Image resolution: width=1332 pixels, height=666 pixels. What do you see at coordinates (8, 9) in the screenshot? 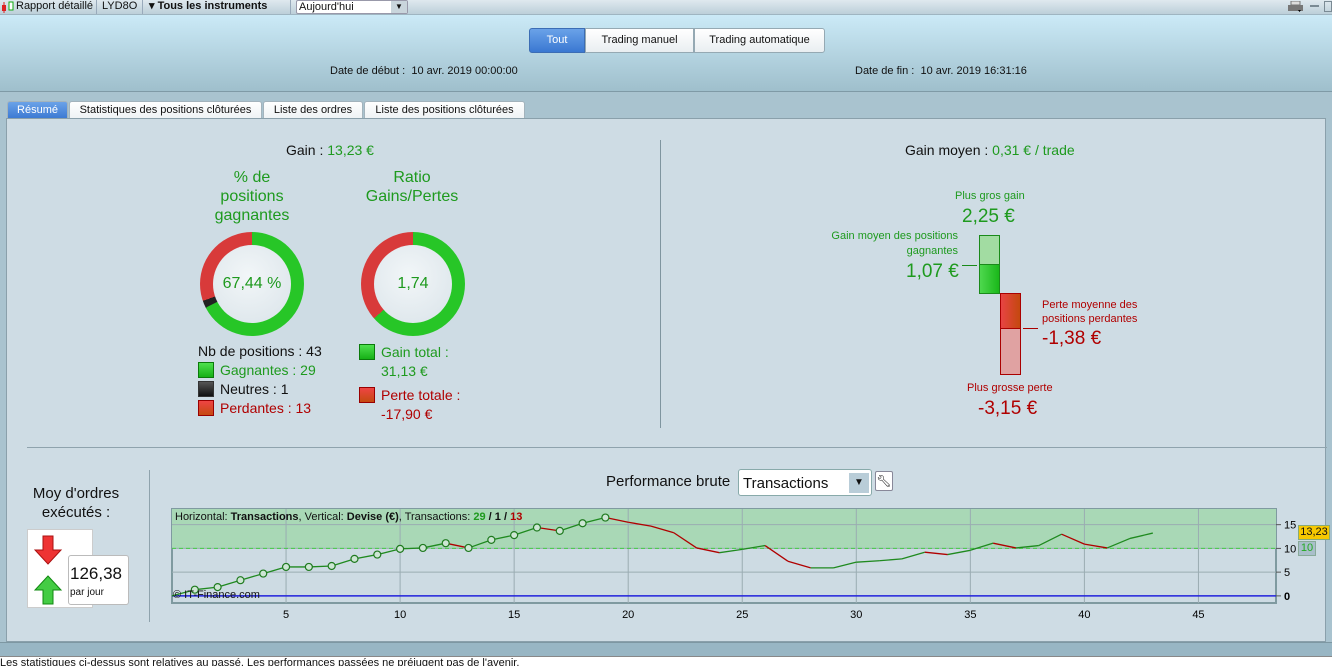
I see `candlestick-icon` at bounding box center [8, 9].